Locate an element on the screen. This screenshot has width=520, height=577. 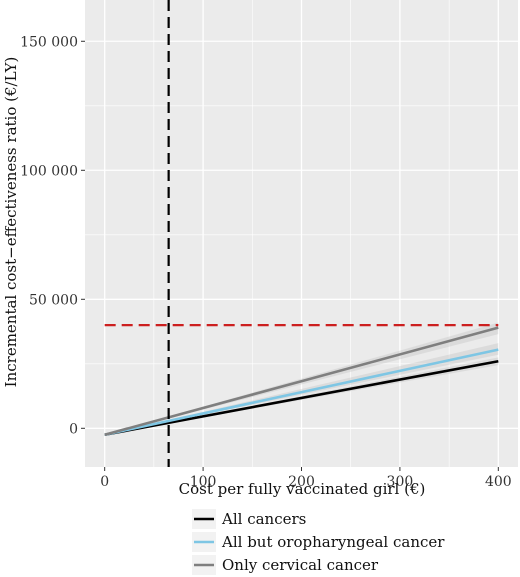
y-tick-label: 0 is located at coordinates (73, 429).